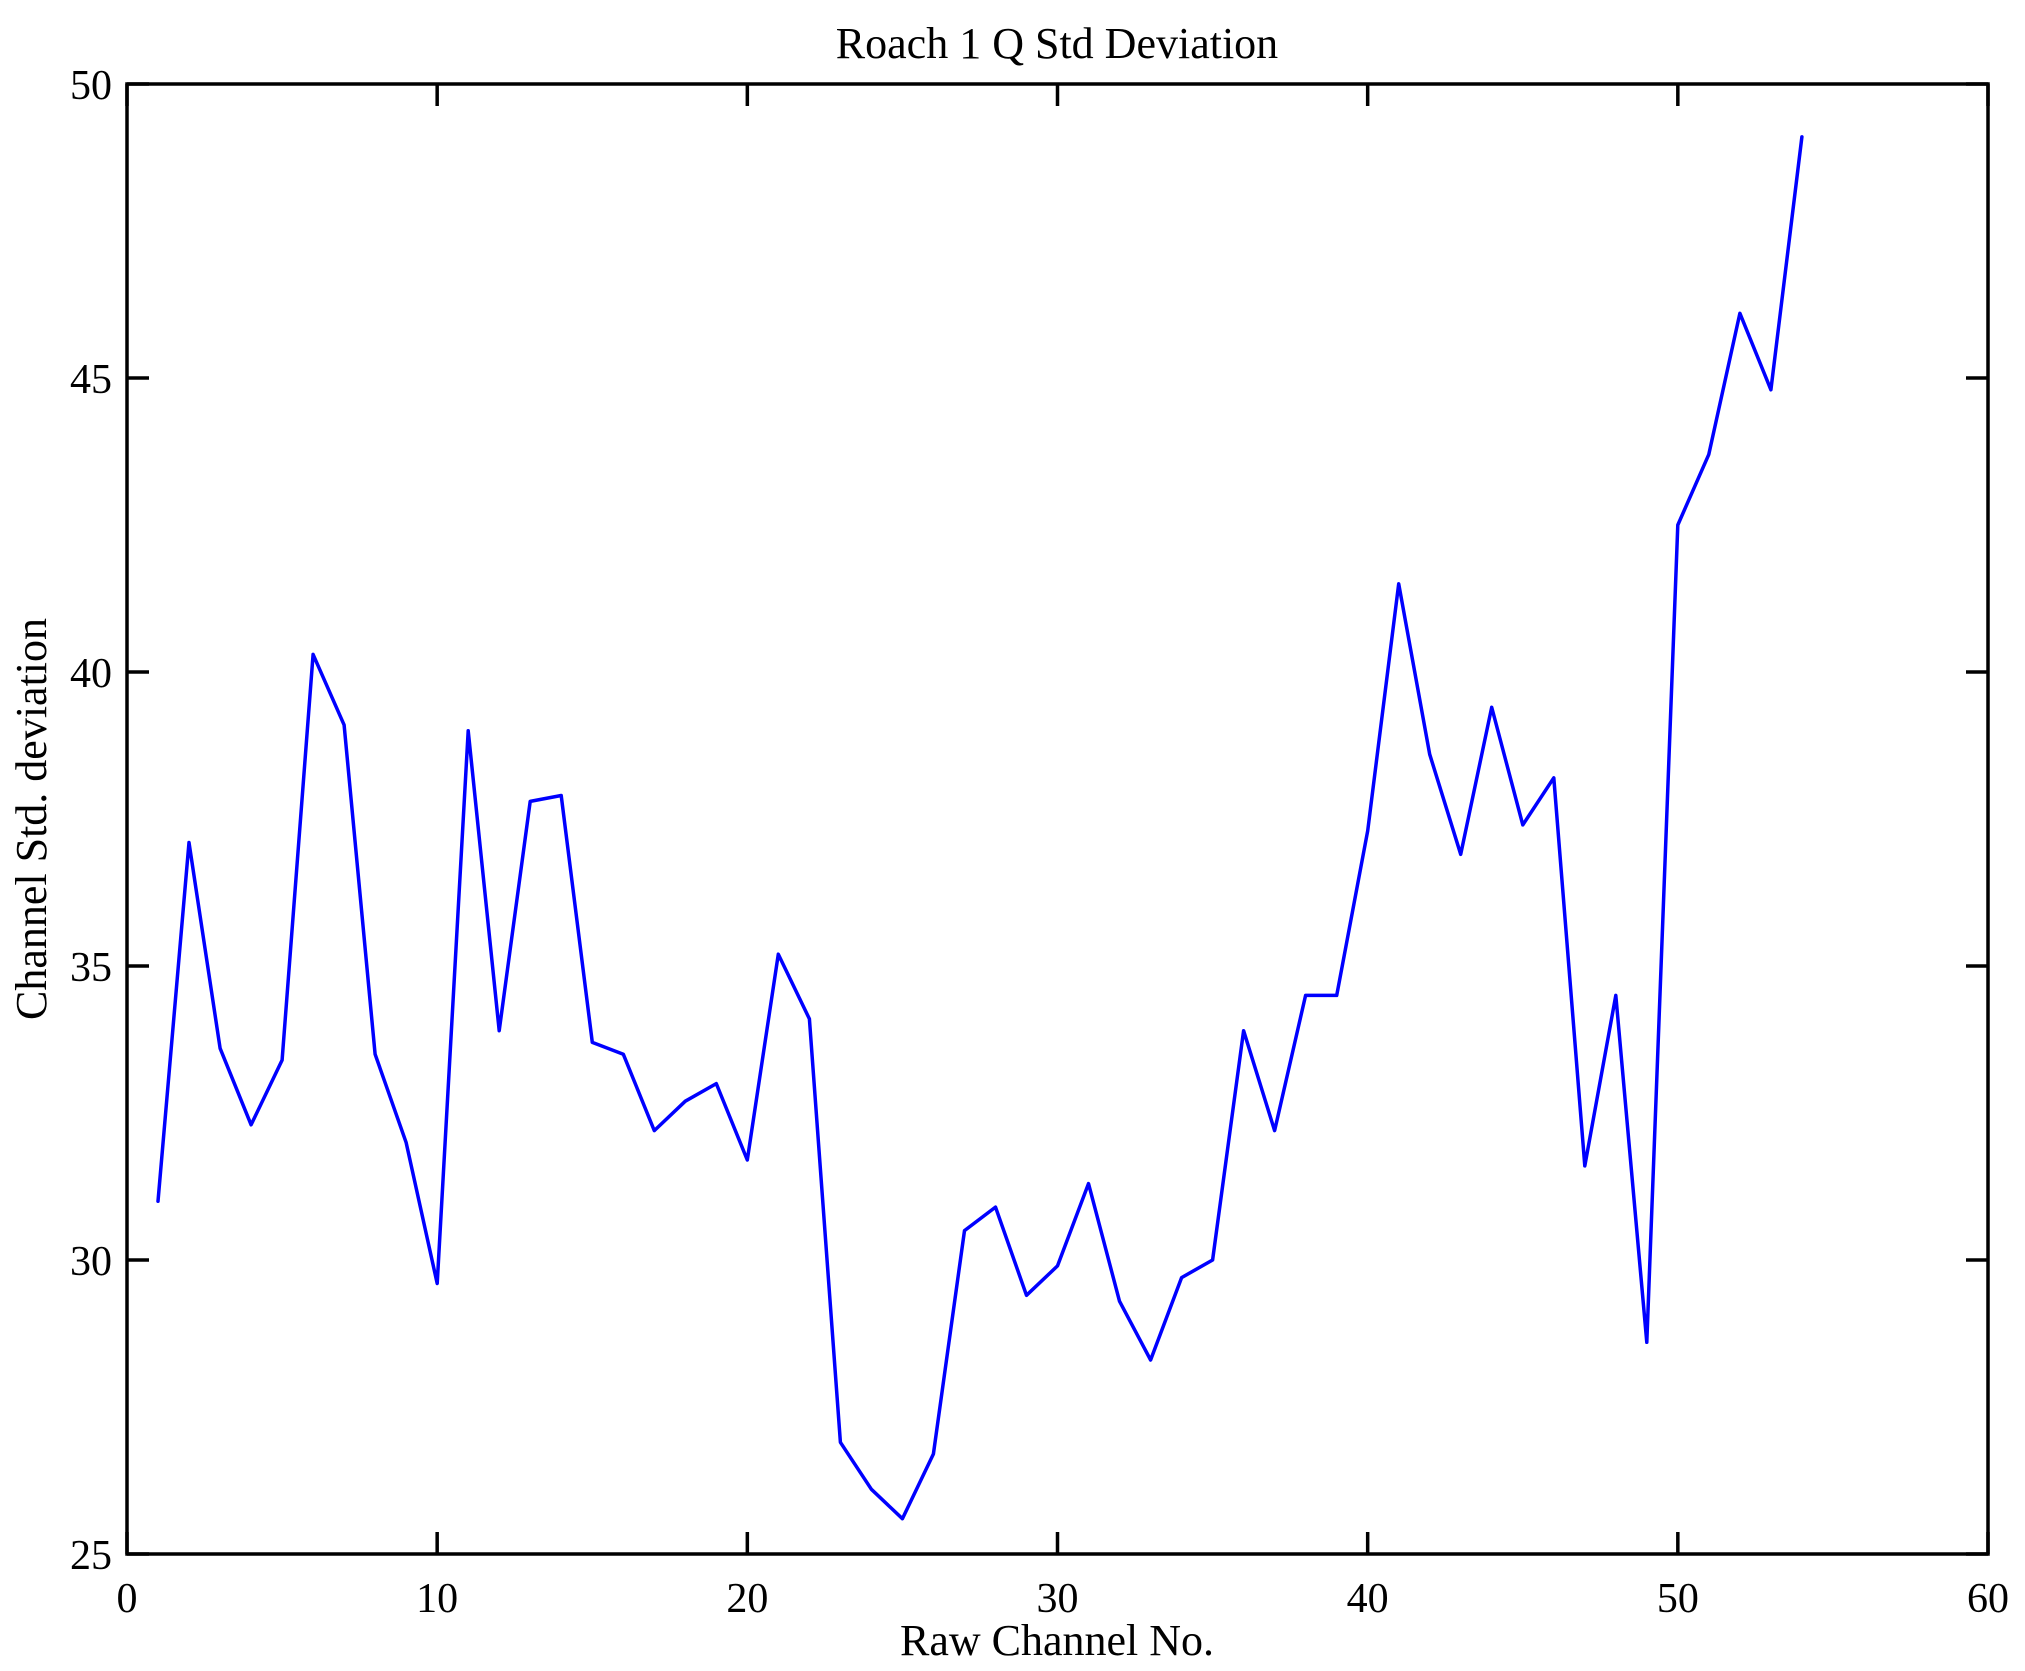 This screenshot has height=1671, width=2025. What do you see at coordinates (1678, 1599) in the screenshot?
I see `x-tick-label: 50` at bounding box center [1678, 1599].